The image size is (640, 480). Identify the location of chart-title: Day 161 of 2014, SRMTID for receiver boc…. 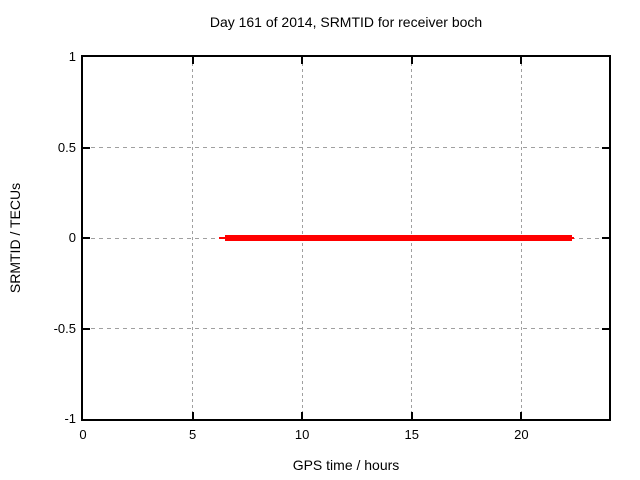
(346, 22).